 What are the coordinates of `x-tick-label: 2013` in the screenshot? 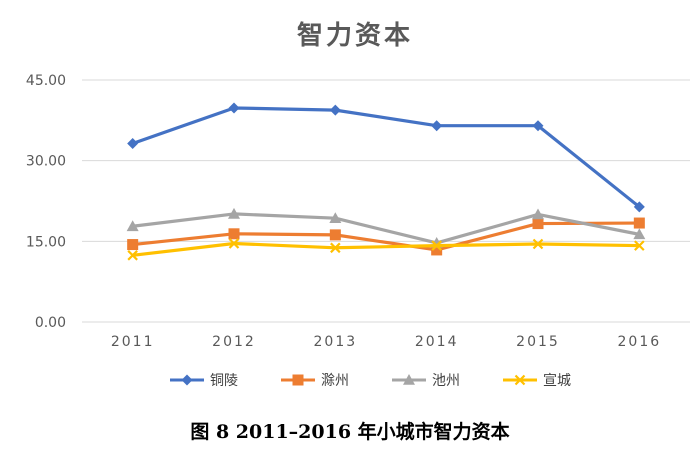 It's located at (336, 342).